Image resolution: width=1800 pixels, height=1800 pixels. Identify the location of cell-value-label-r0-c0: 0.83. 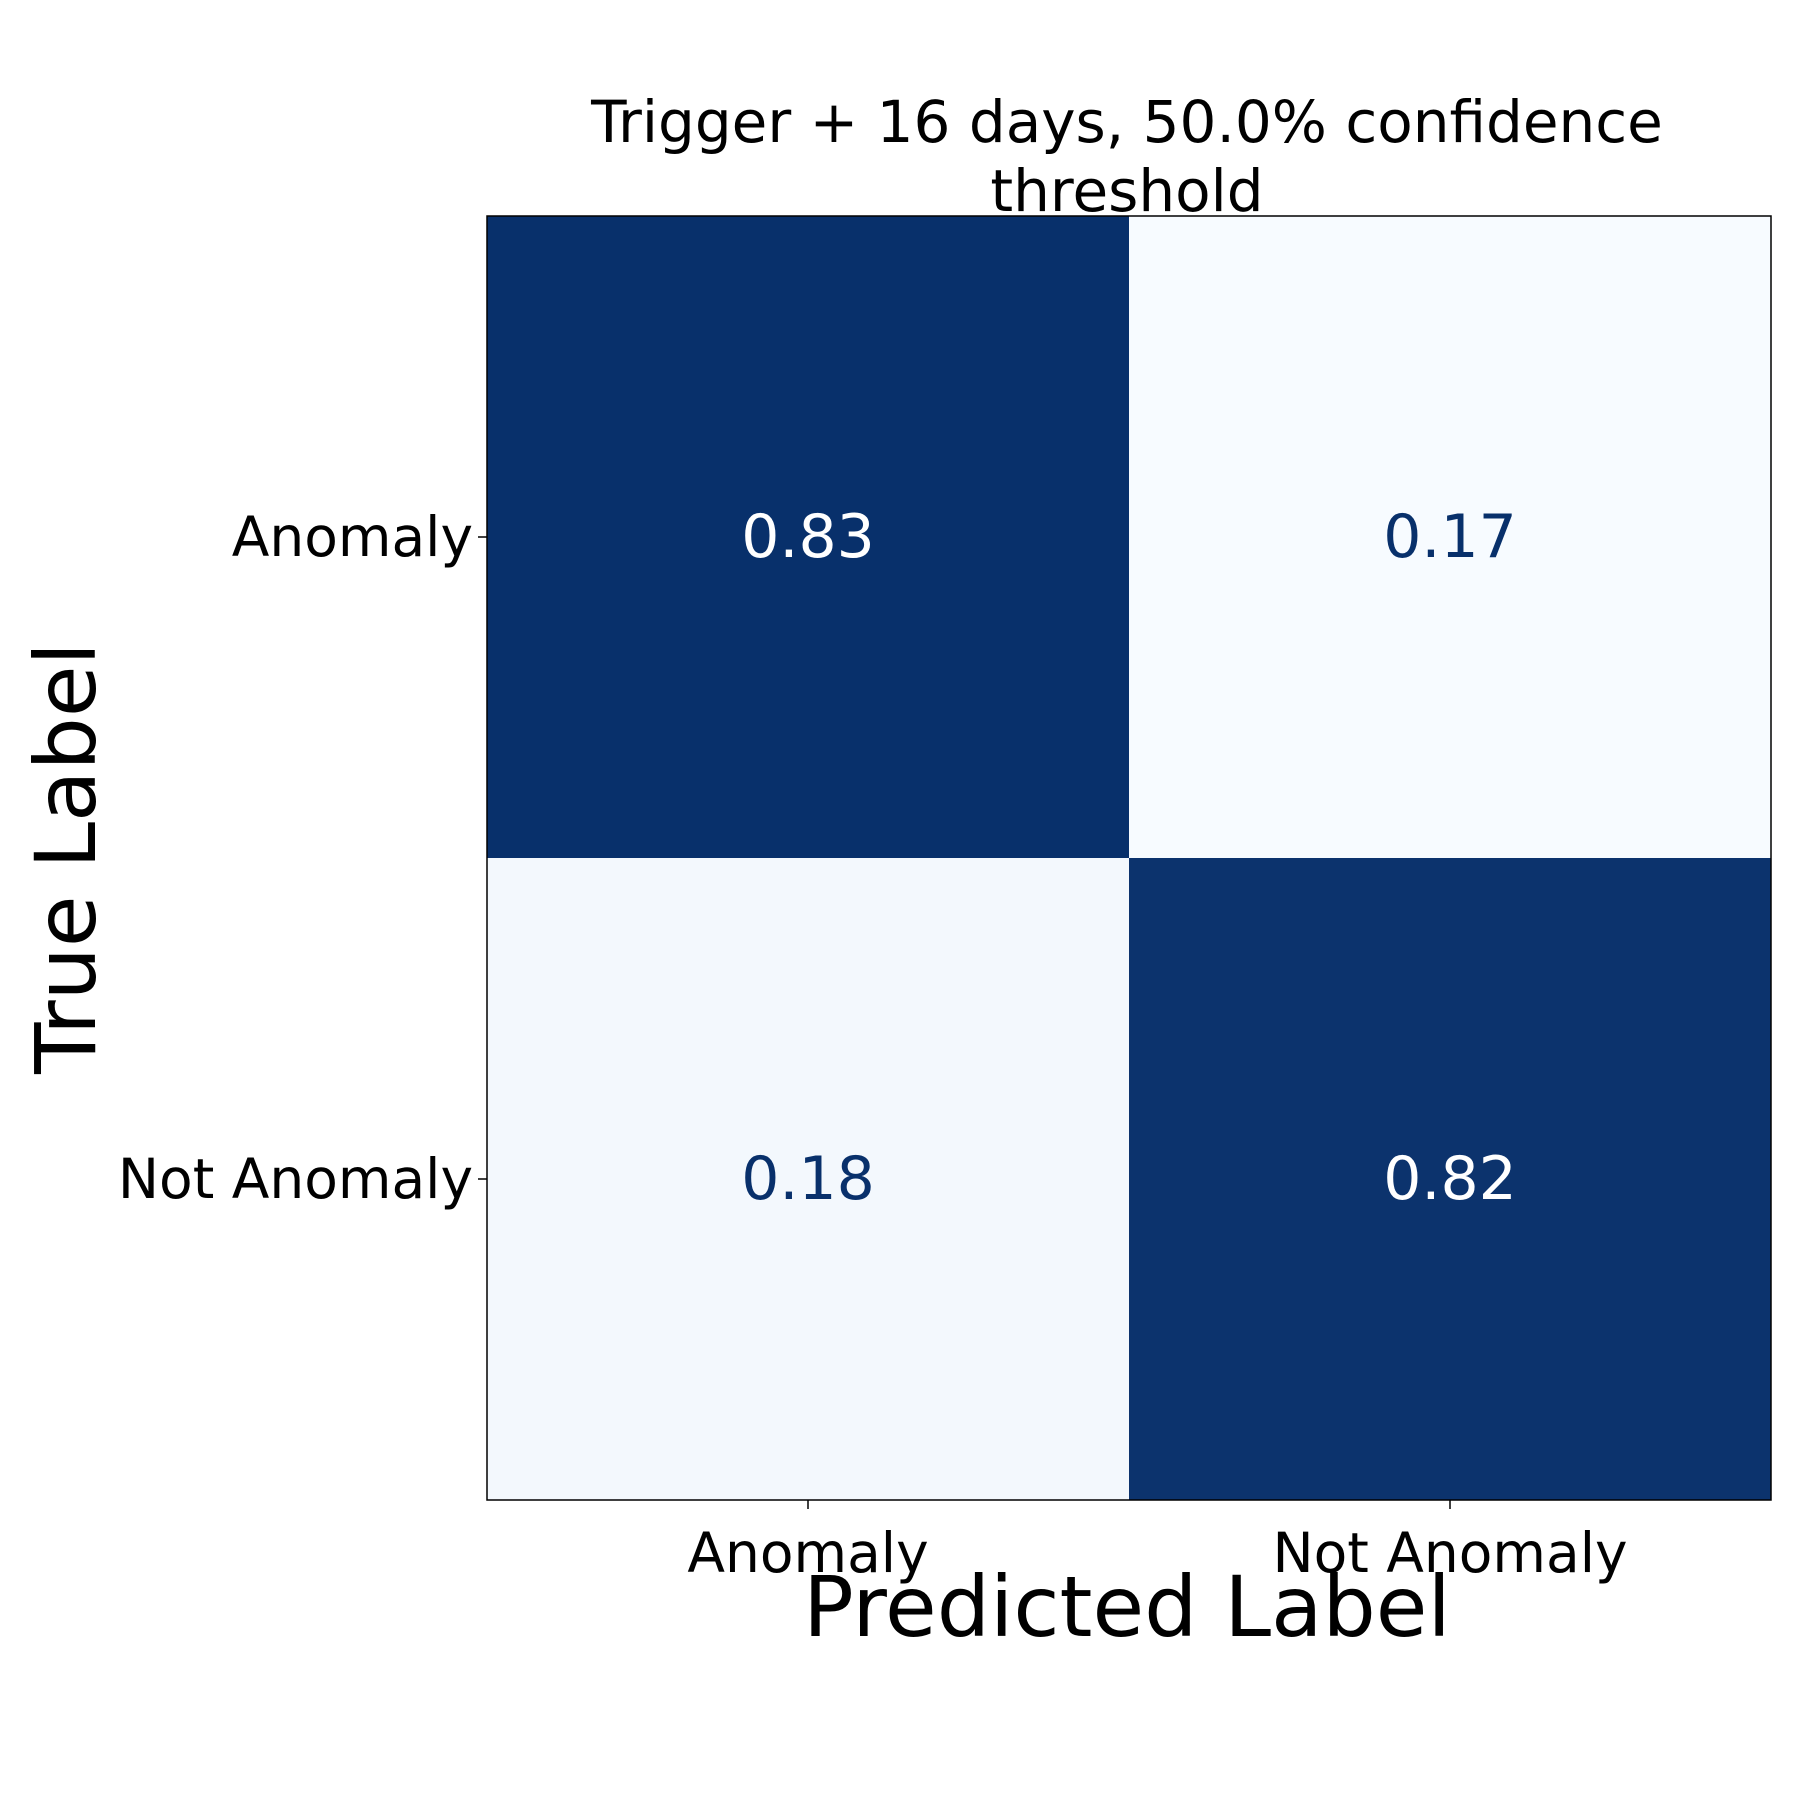
(808, 537).